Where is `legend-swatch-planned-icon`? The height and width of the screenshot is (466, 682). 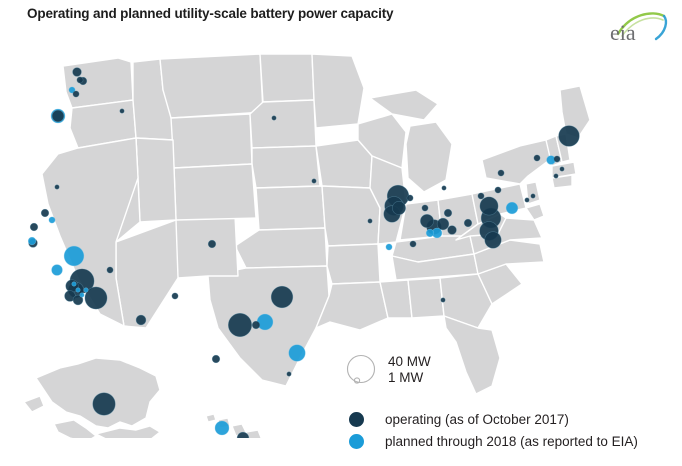 legend-swatch-planned-icon is located at coordinates (356, 441).